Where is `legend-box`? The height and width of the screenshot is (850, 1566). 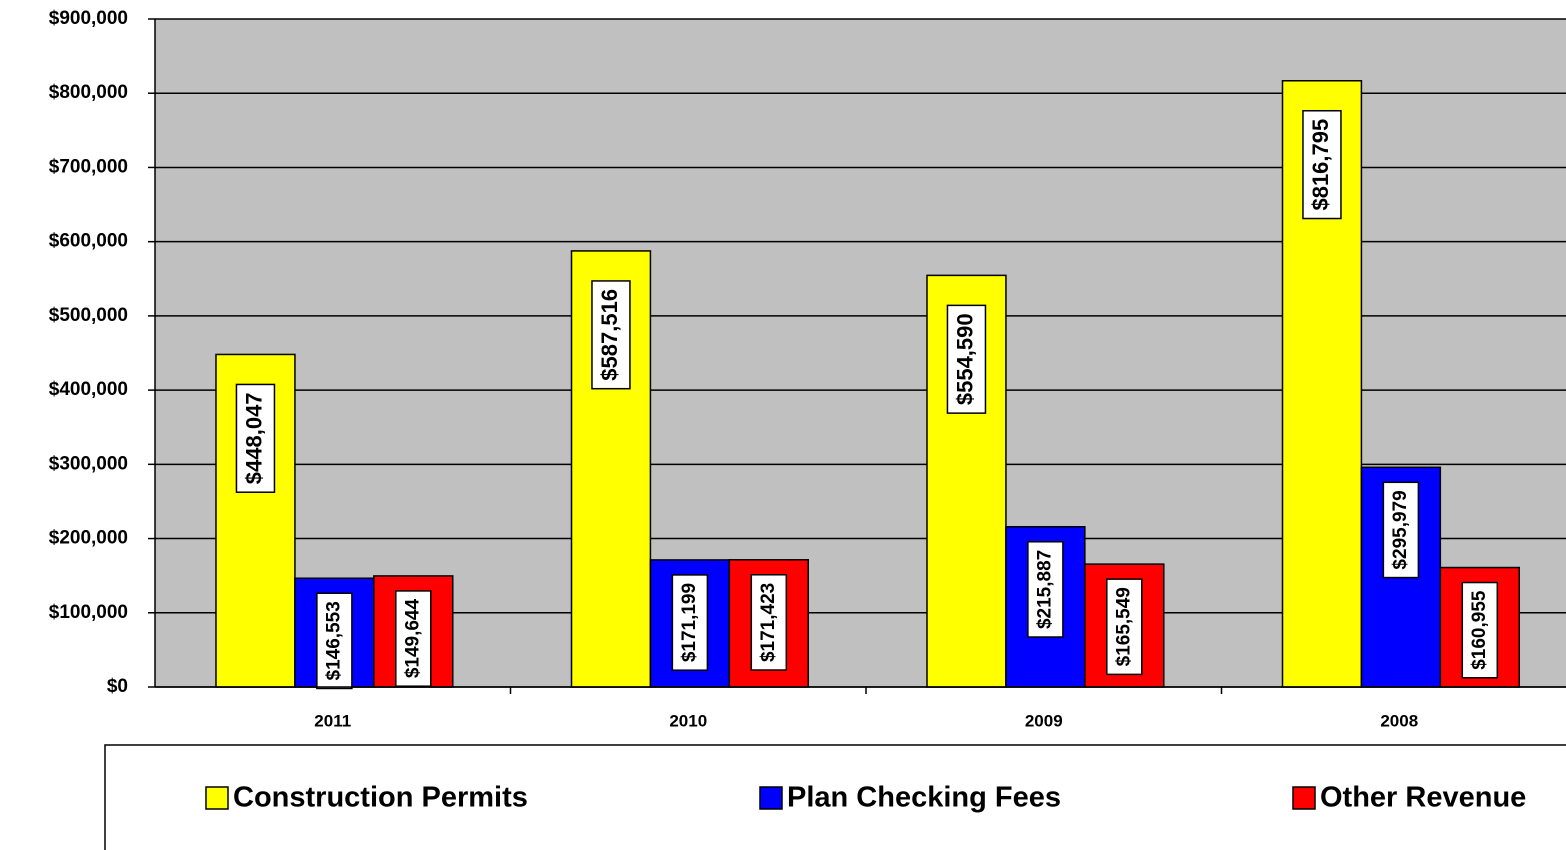
legend-box is located at coordinates (835, 797).